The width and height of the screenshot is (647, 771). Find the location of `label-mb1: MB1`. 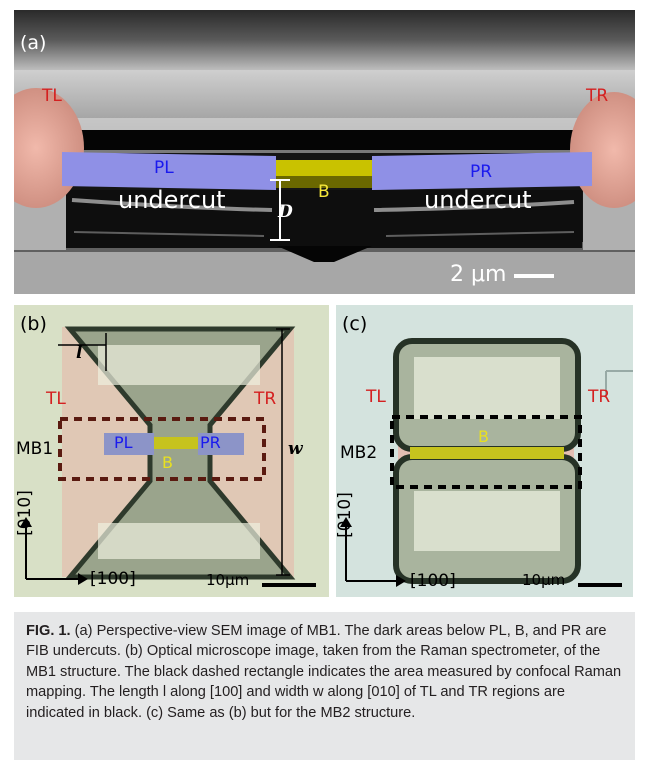

label-mb1: MB1 is located at coordinates (34, 449).